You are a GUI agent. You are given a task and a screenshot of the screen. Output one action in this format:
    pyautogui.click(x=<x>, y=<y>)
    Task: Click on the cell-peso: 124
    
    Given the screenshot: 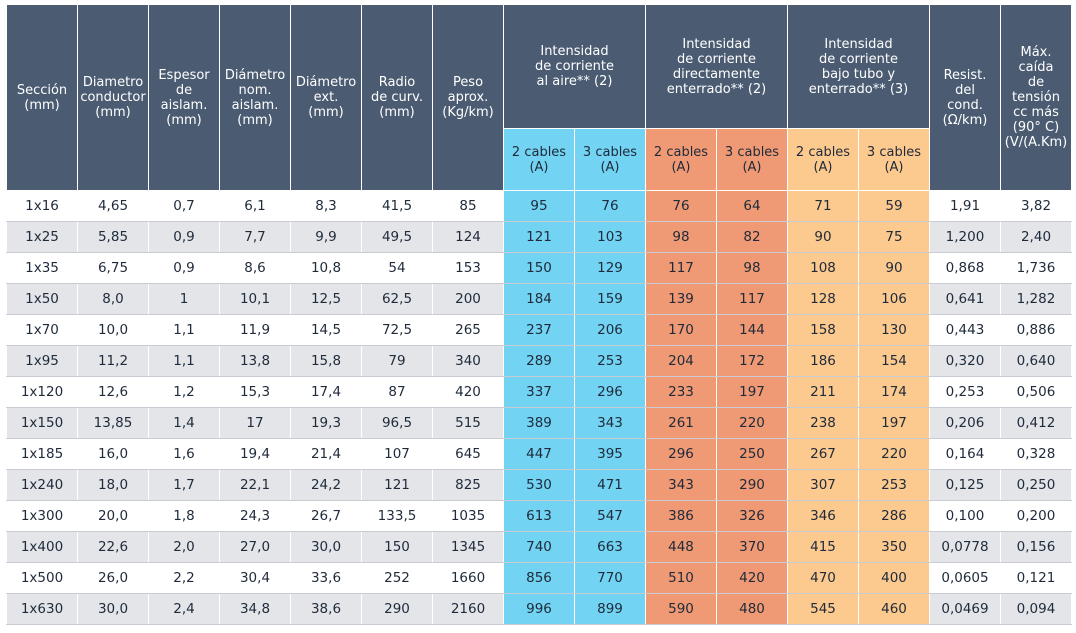 What is the action you would take?
    pyautogui.click(x=468, y=237)
    